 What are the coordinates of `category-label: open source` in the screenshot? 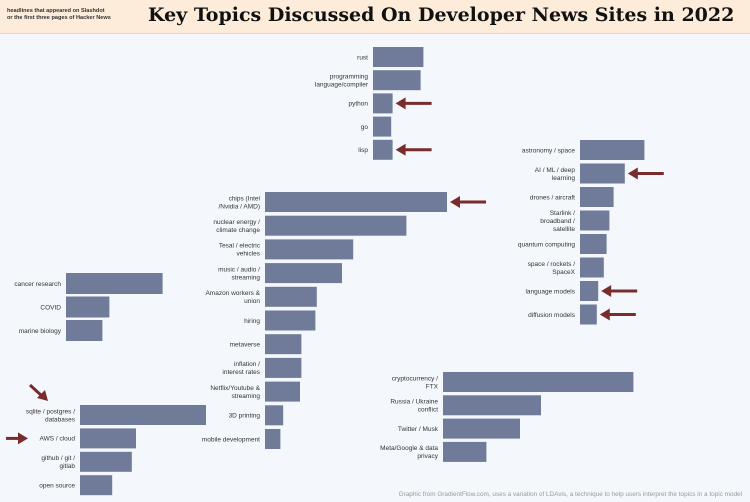 It's located at (57, 486).